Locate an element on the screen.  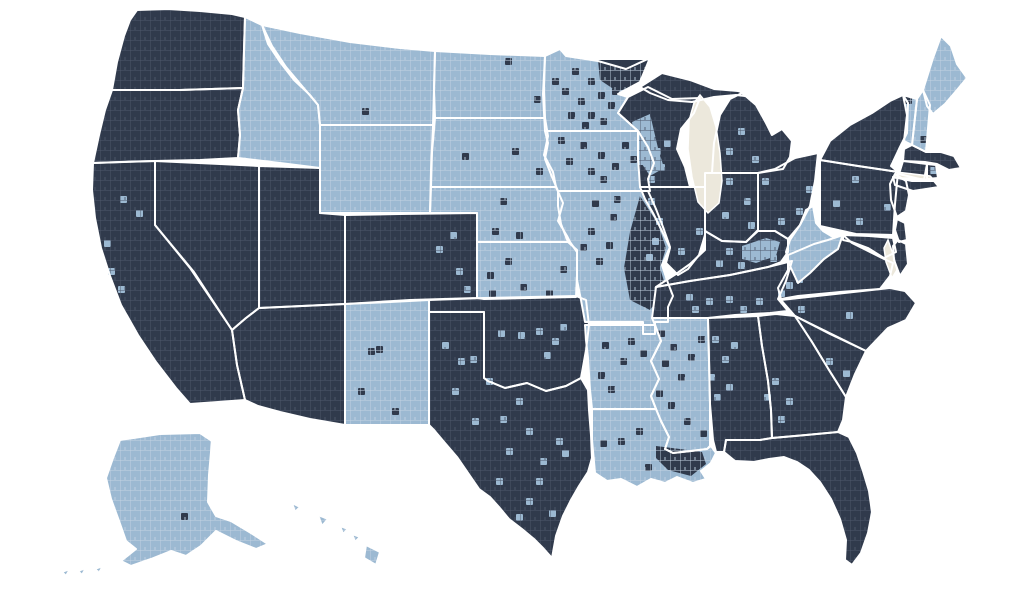
state-fl is located at coordinates (798, 498).